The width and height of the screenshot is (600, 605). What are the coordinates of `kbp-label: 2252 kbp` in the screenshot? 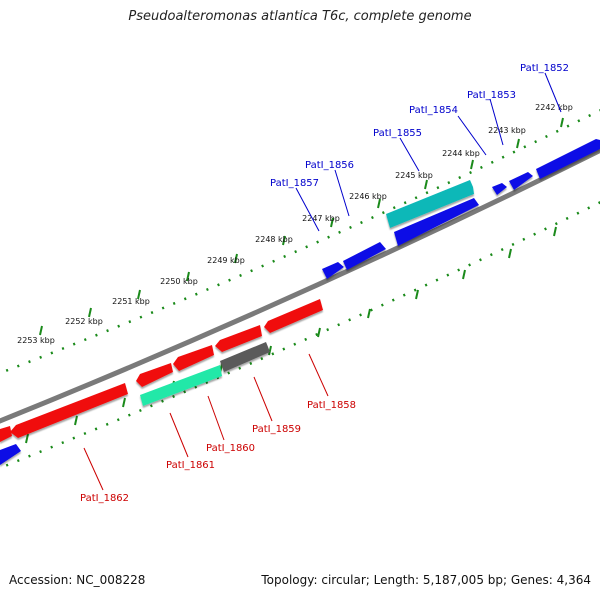 It's located at (84, 321).